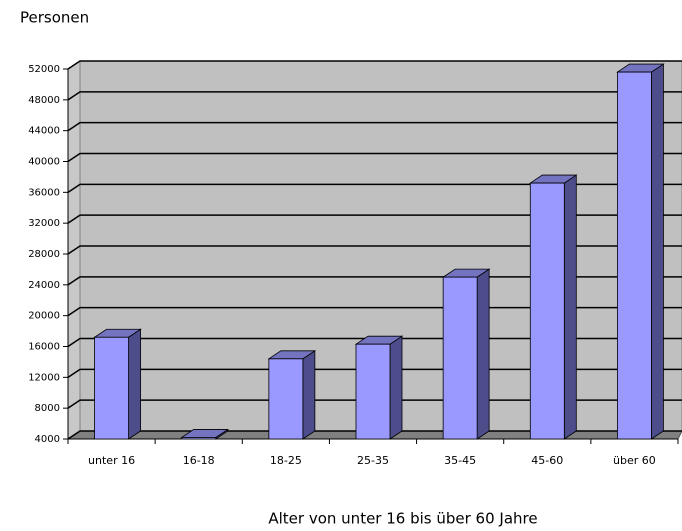  What do you see at coordinates (402, 519) in the screenshot?
I see `x-axis-title: Alter von unter 16 bis über 60 Jahre` at bounding box center [402, 519].